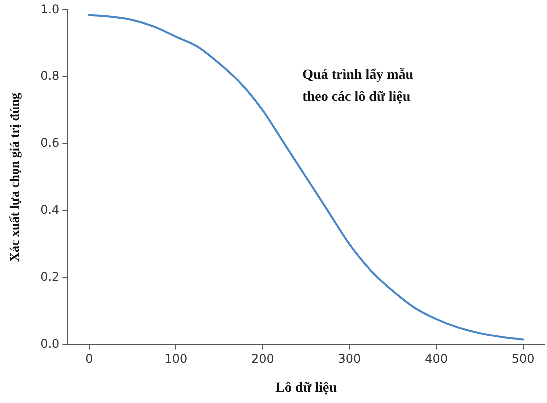 The image size is (547, 403). Describe the element at coordinates (50, 143) in the screenshot. I see `y-tick-label: 0.6` at that location.